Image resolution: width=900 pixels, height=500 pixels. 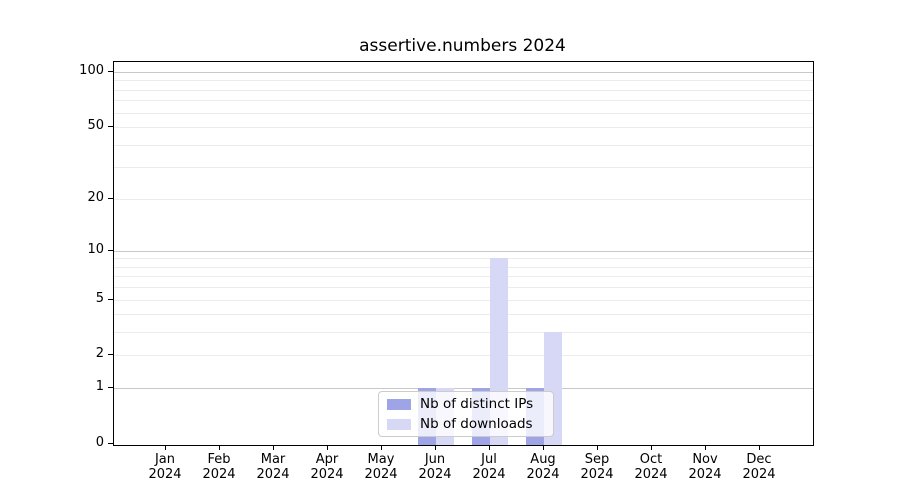 I want to click on y-tick-label: 5, so click(x=99, y=298).